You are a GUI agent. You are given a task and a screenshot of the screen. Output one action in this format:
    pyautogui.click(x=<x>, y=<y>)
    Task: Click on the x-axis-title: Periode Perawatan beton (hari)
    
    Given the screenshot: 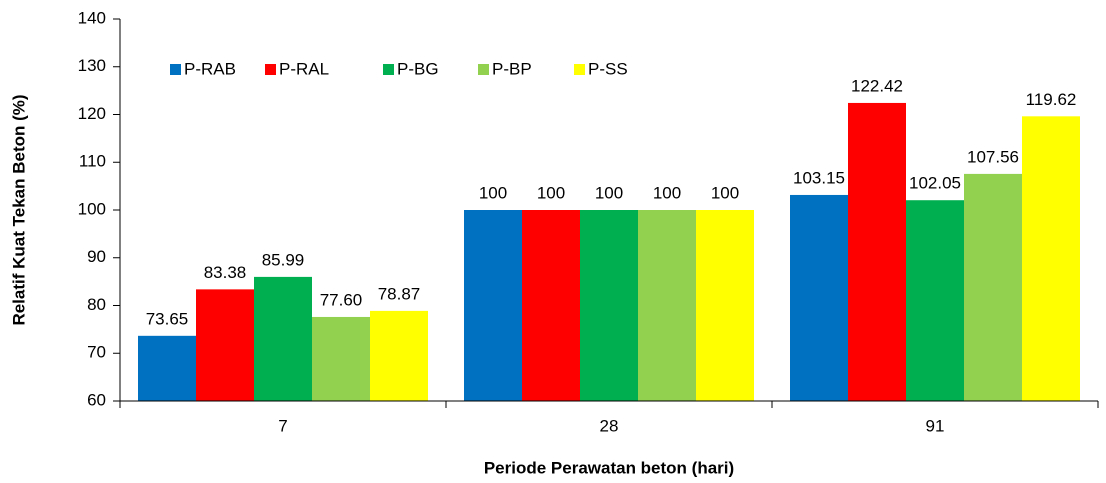 What is the action you would take?
    pyautogui.click(x=609, y=467)
    